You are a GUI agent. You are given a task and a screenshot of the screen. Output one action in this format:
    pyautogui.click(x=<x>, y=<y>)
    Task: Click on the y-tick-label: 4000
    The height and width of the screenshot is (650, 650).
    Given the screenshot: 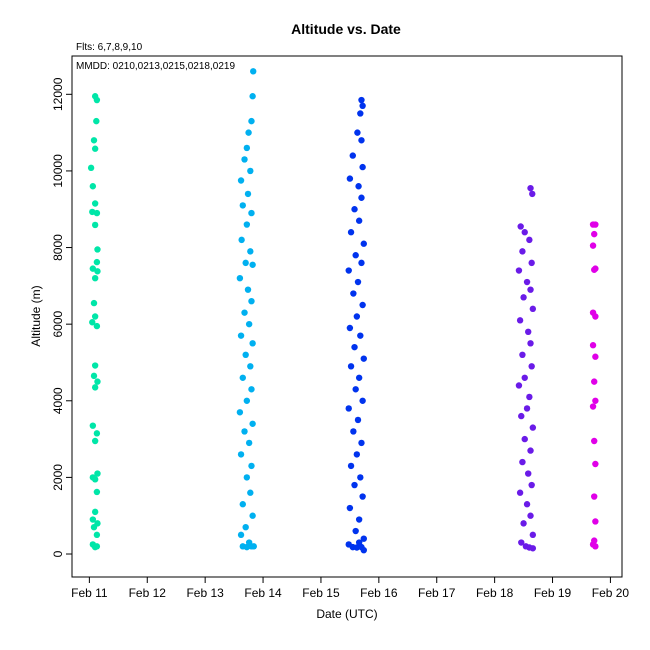 What is the action you would take?
    pyautogui.click(x=58, y=400)
    